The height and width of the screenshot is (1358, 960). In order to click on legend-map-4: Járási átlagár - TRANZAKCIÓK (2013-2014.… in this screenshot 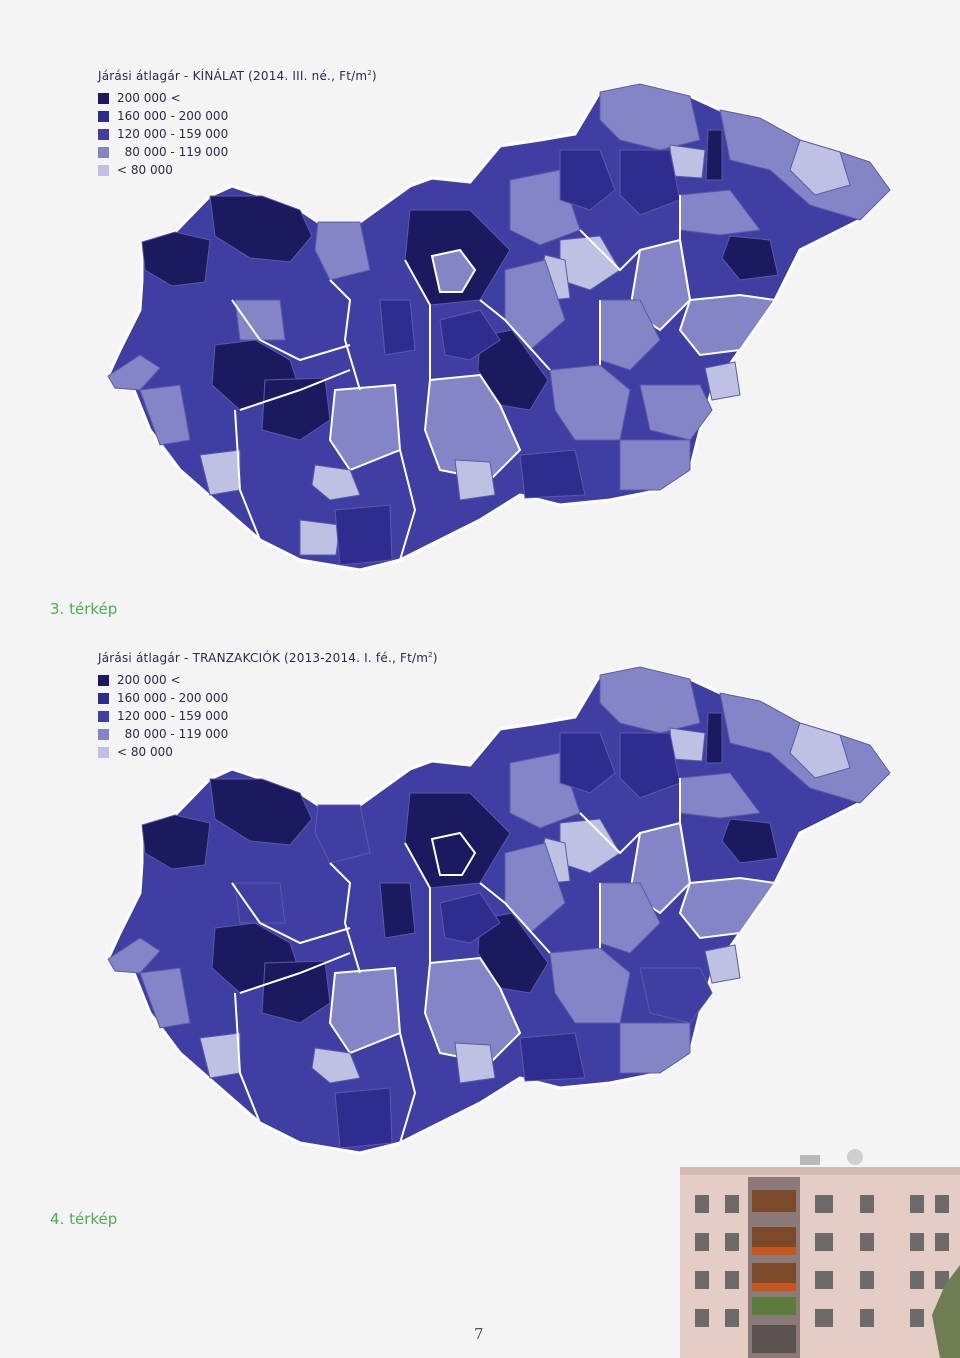, I will do `click(268, 703)`.